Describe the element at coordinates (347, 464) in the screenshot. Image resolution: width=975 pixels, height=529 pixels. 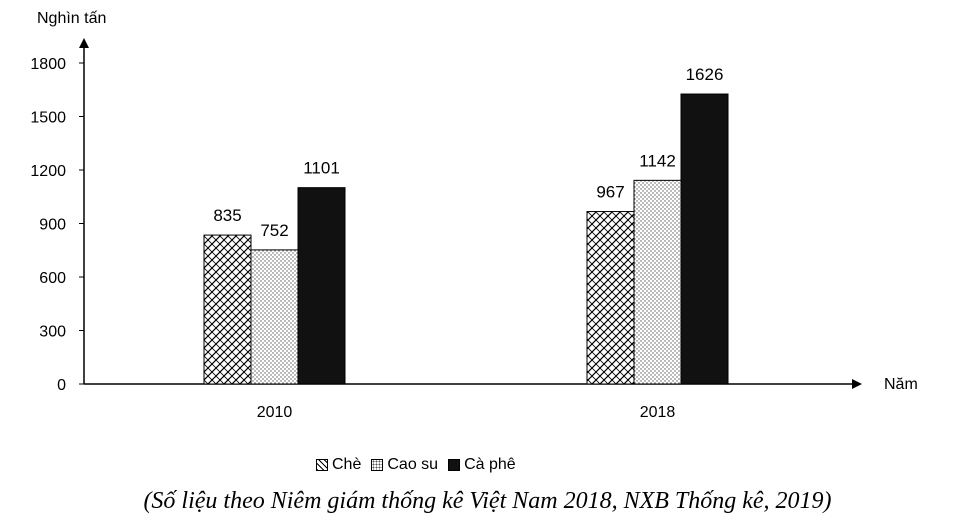
I see `legend-label-che: Chè` at that location.